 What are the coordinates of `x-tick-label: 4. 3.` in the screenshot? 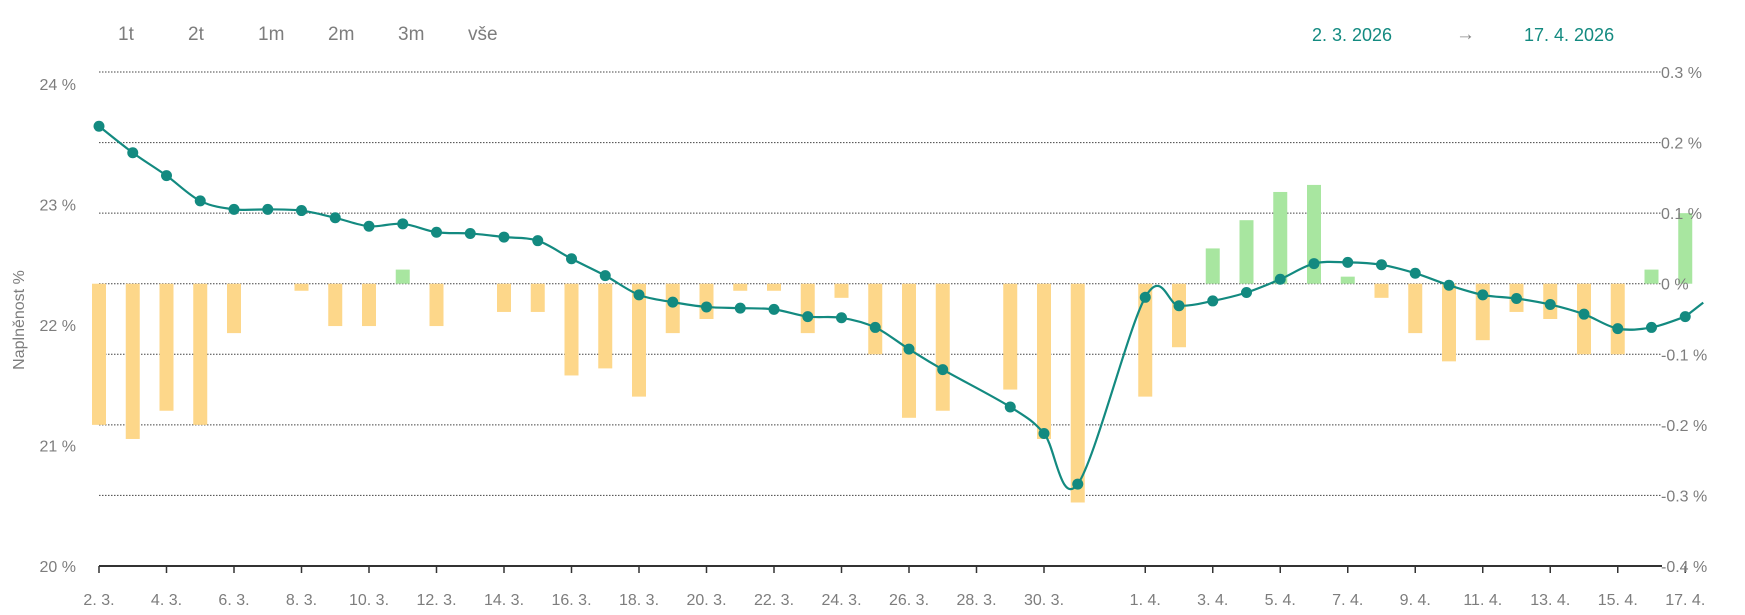 It's located at (166, 600).